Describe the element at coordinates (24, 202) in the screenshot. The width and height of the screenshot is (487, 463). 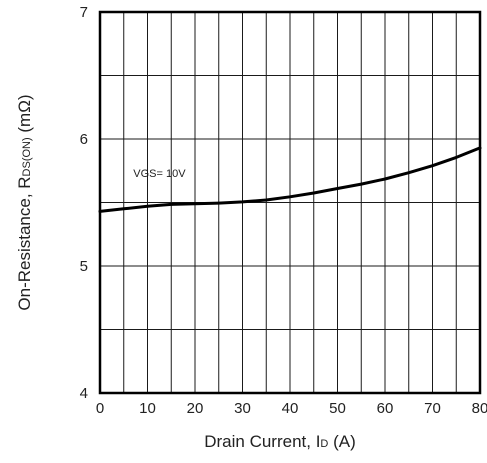
I see `y-axis-title: On-Resistance, RDS(ON) (mΩ)` at that location.